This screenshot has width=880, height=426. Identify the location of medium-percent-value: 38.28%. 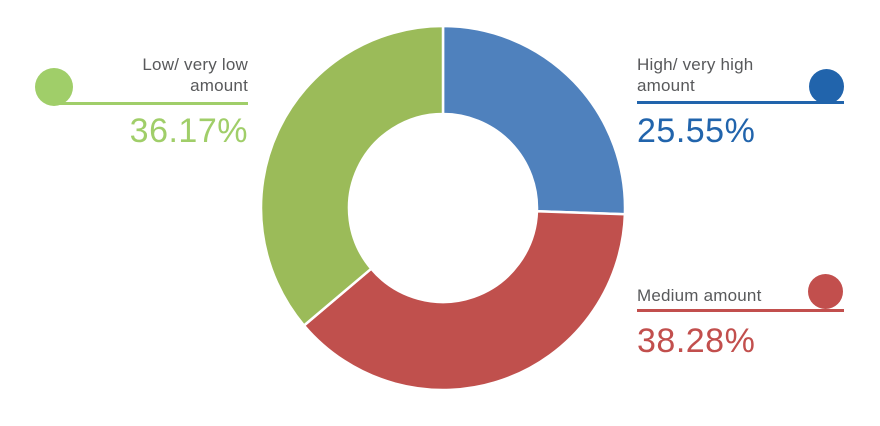
(696, 341).